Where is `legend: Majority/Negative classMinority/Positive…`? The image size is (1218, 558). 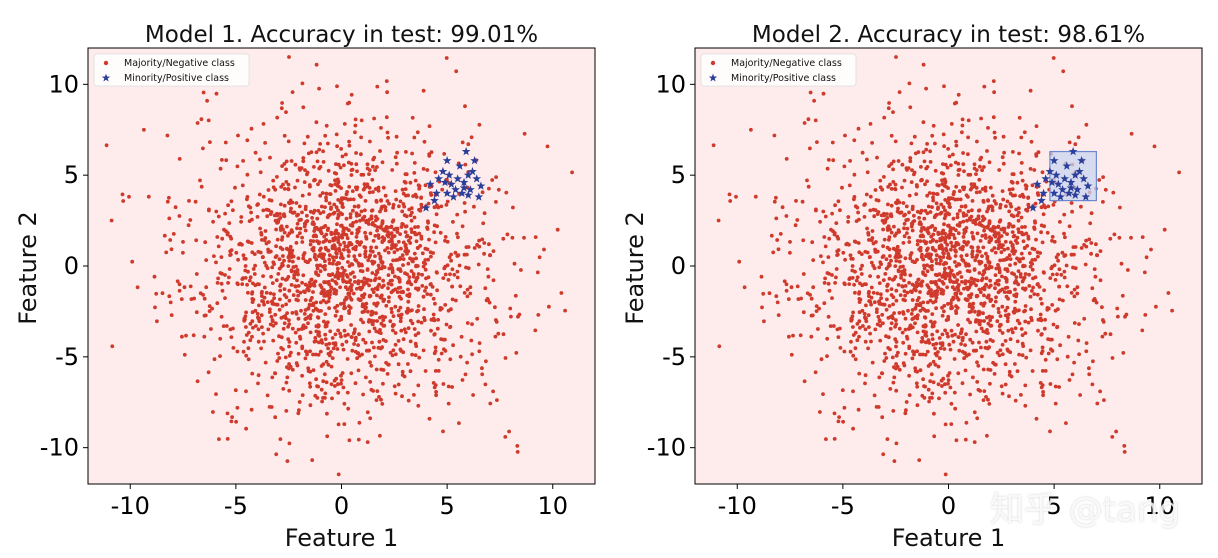
legend: Majority/Negative classMinority/Positive… is located at coordinates (778, 70).